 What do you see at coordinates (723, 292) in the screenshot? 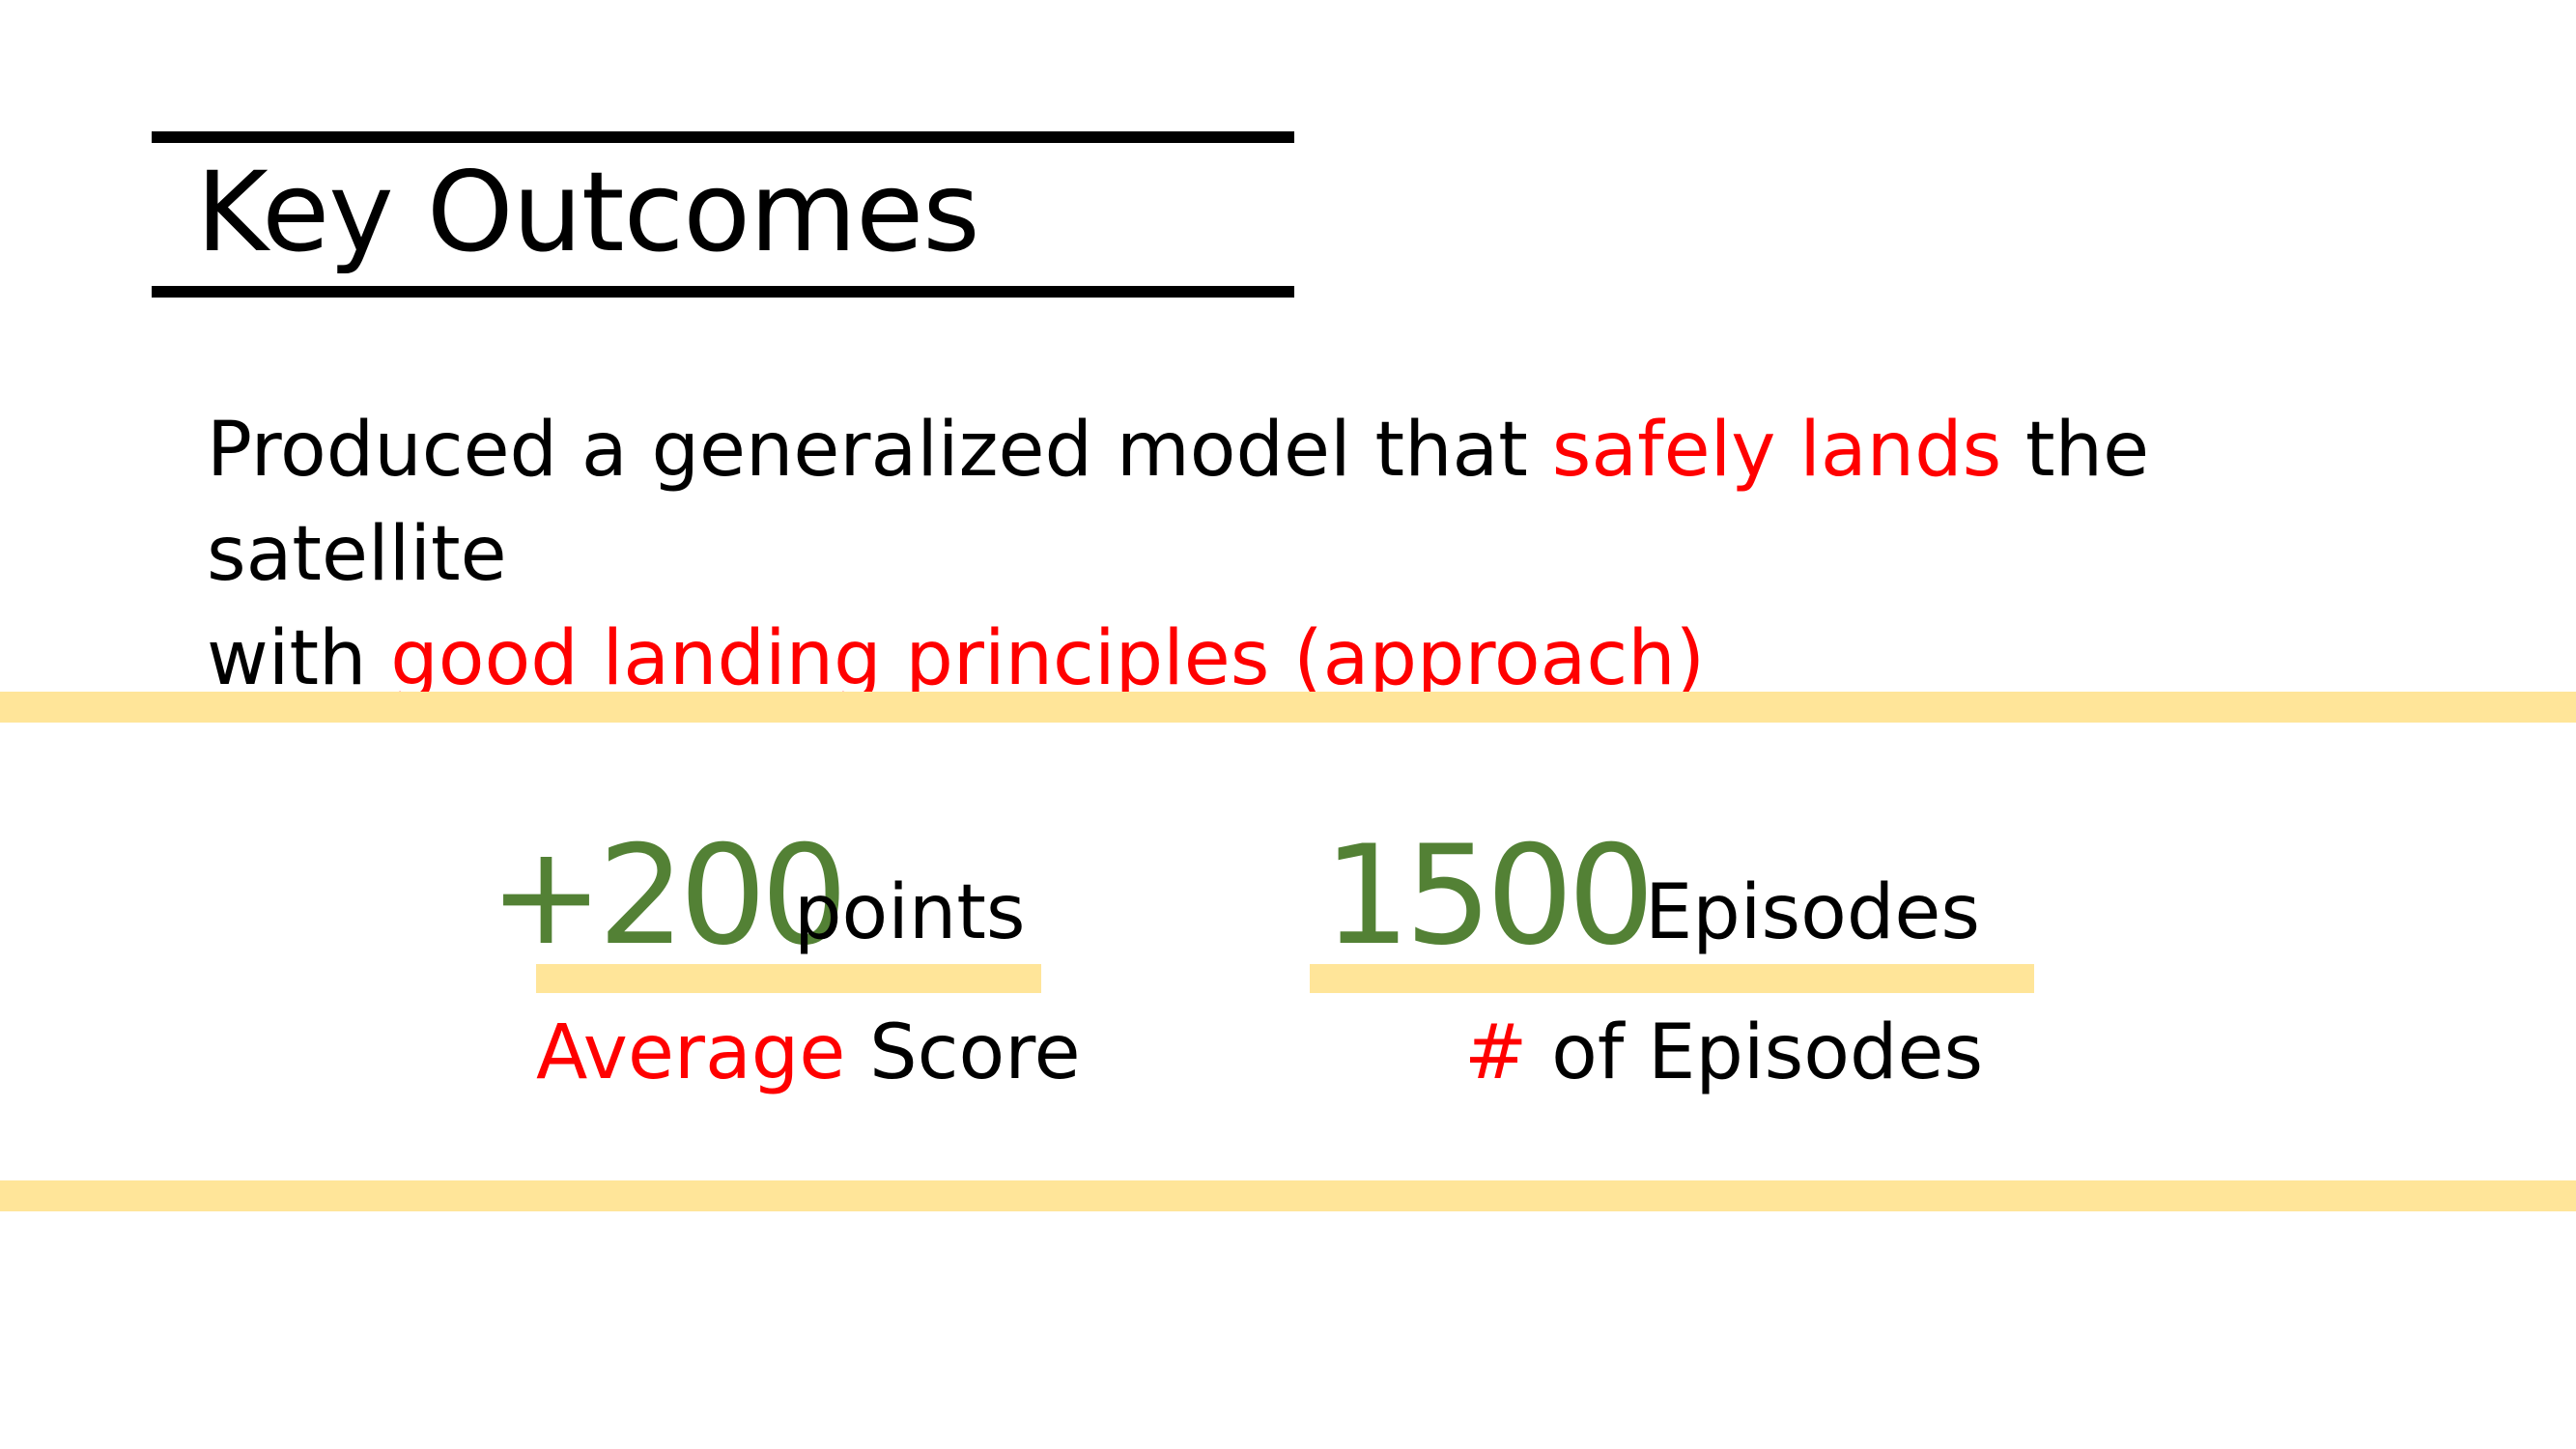
I see `title-bottom-rule` at bounding box center [723, 292].